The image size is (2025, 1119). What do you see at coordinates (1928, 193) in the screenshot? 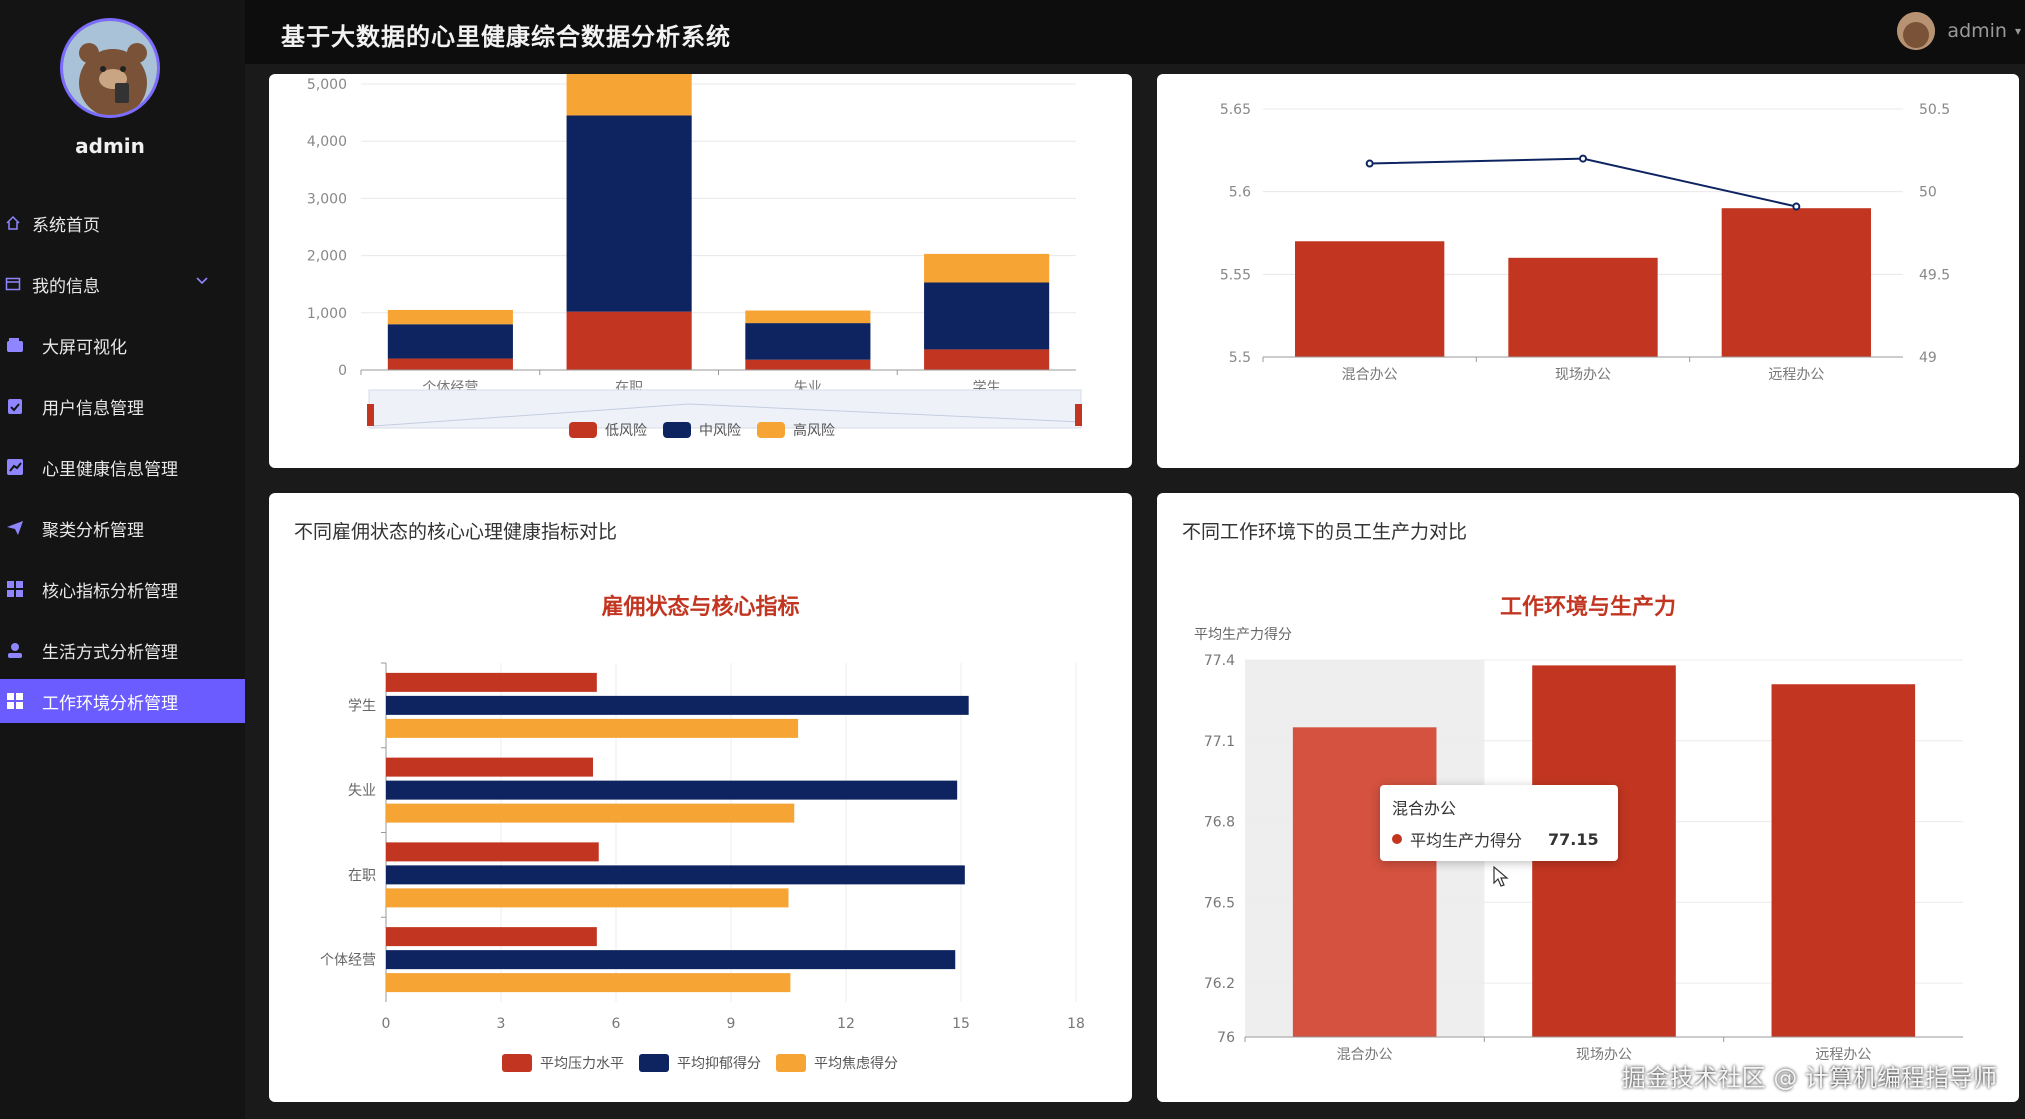
I see `y2-tick-label: 50` at bounding box center [1928, 193].